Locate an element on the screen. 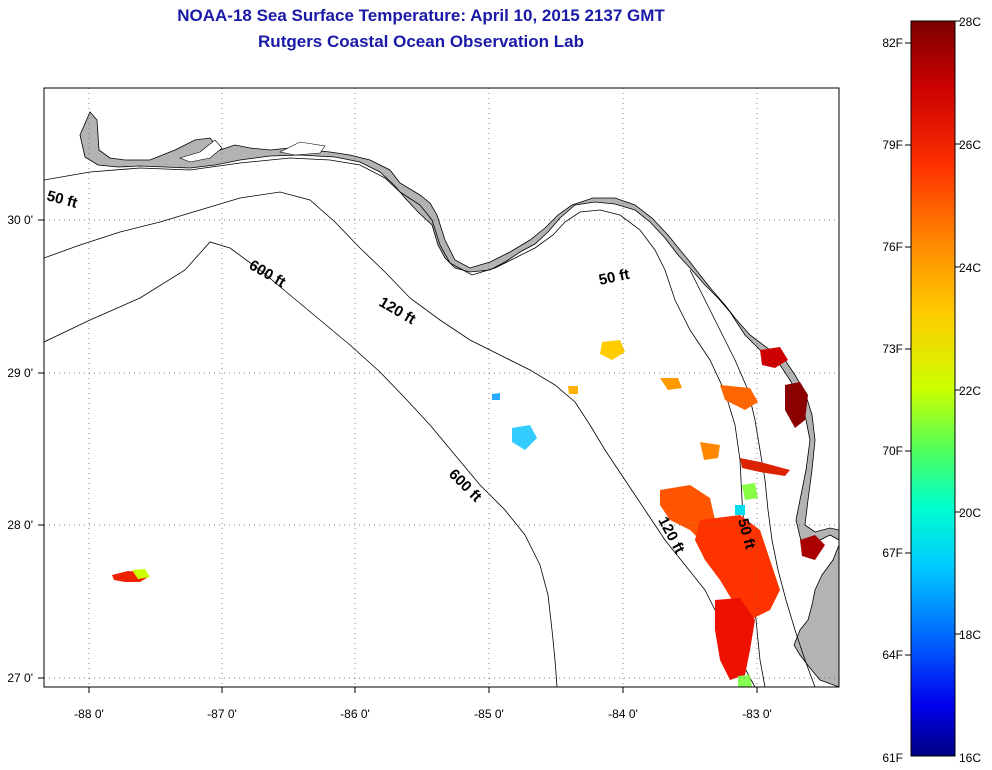 The width and height of the screenshot is (992, 770). colorbar-c-label: 26C is located at coordinates (970, 145).